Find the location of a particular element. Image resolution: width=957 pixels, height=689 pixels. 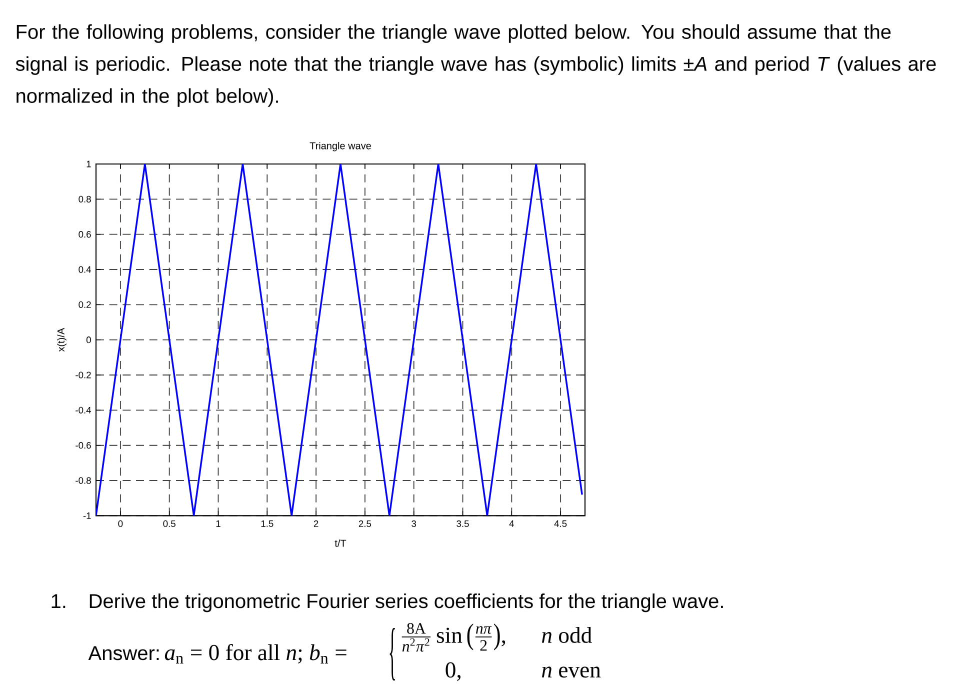

chart-title: Triangle wave is located at coordinates (340, 147).